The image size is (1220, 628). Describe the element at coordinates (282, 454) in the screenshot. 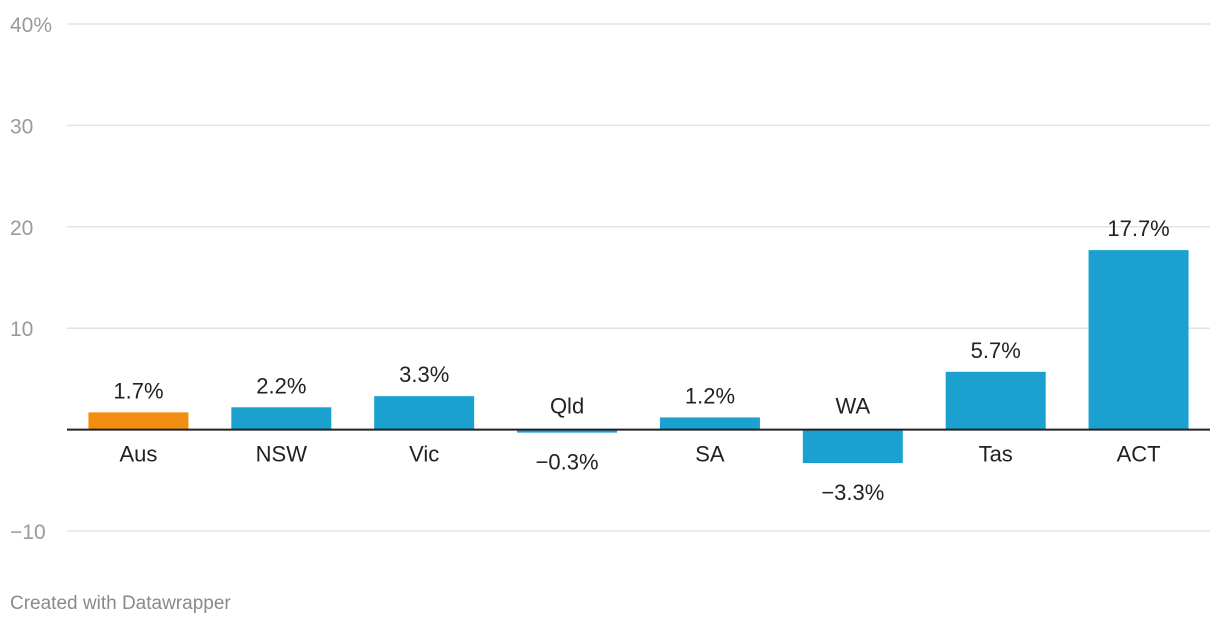

I see `category-label: NSW` at that location.